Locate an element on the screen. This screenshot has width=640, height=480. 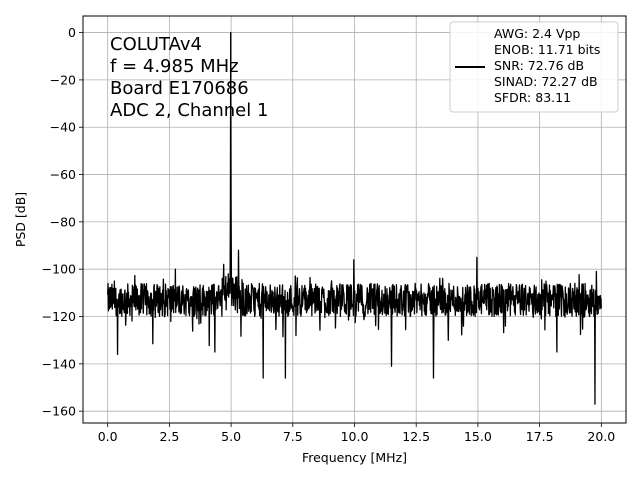
x-tick-label: 5.0 is located at coordinates (231, 436).